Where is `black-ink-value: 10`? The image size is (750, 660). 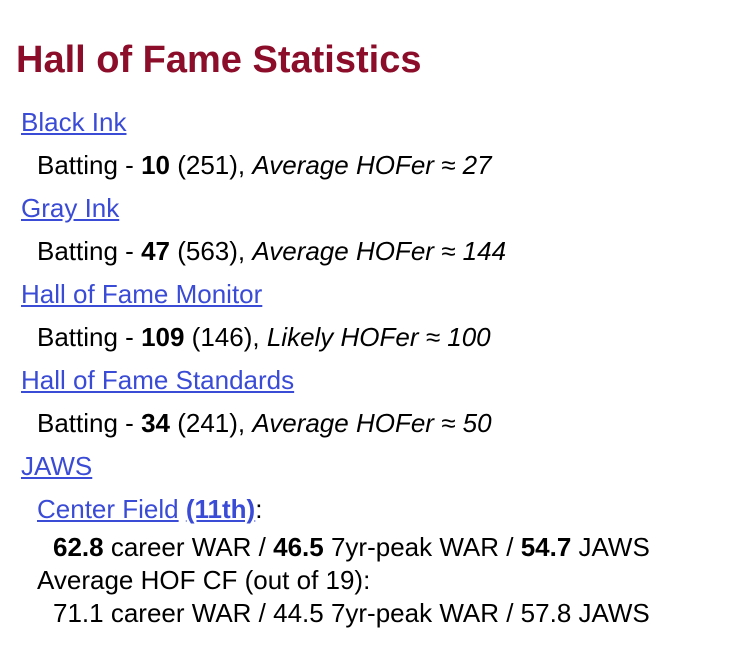 black-ink-value: 10 is located at coordinates (155, 165).